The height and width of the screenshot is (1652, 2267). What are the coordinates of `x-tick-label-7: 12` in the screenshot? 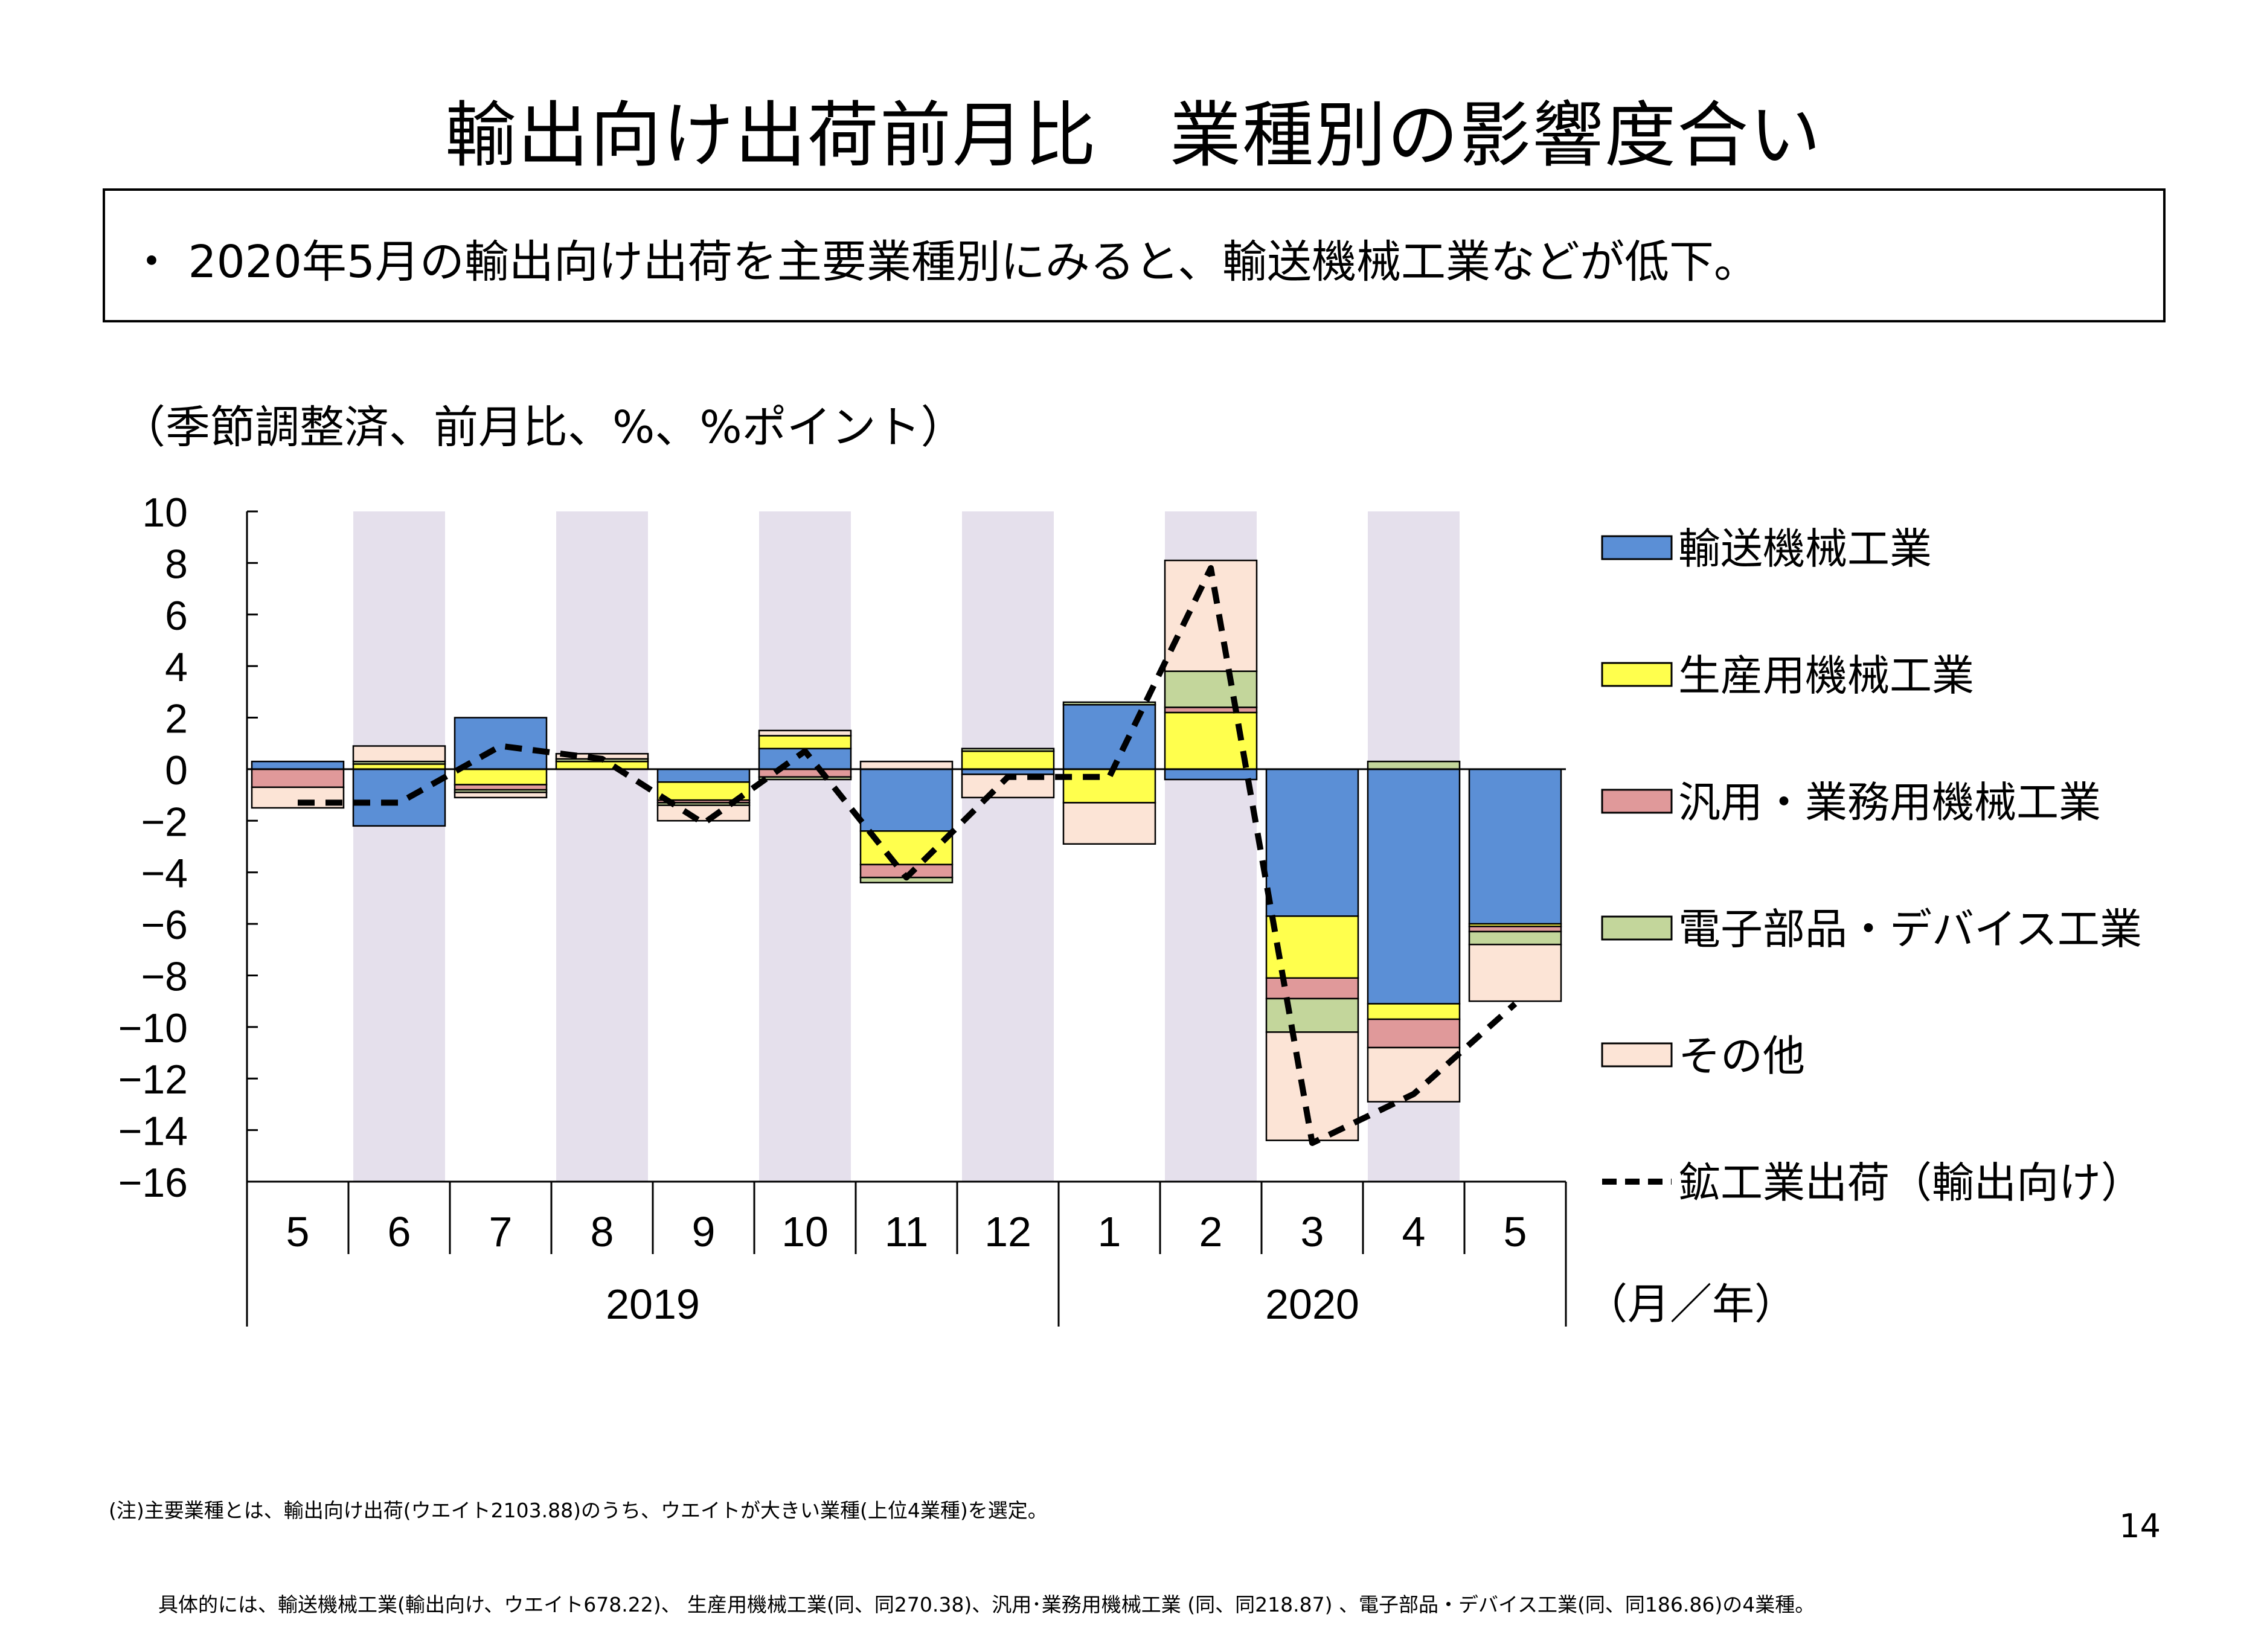 It's located at (1007, 1231).